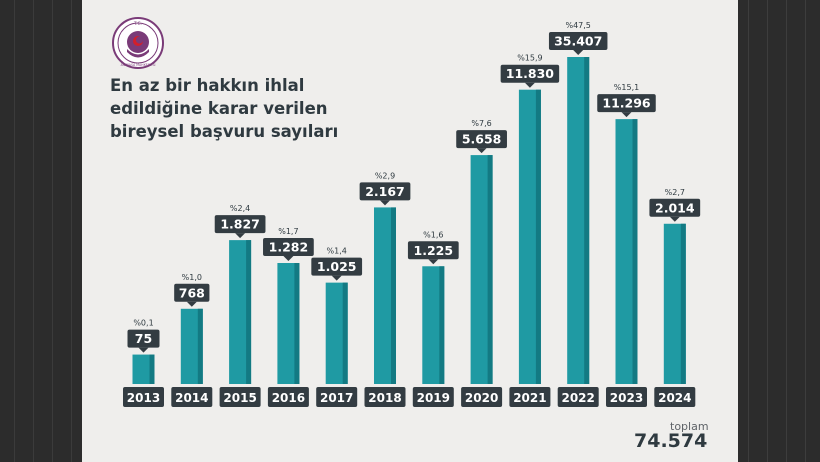 This screenshot has height=462, width=820. Describe the element at coordinates (577, 25) in the screenshot. I see `percent-label: %47,5` at that location.